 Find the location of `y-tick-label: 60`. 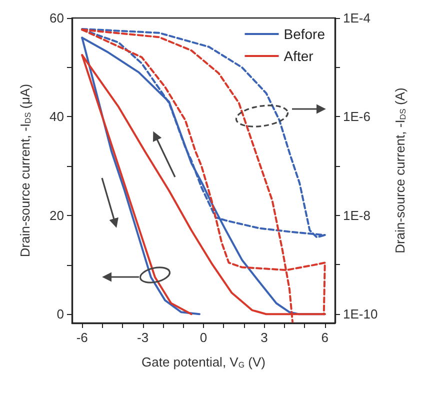

y-tick-label: 60 is located at coordinates (57, 18).